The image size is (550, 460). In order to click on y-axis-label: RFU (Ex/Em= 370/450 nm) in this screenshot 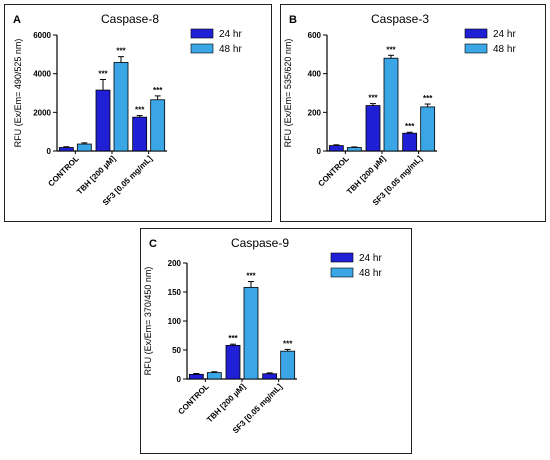, I will do `click(148, 321)`.